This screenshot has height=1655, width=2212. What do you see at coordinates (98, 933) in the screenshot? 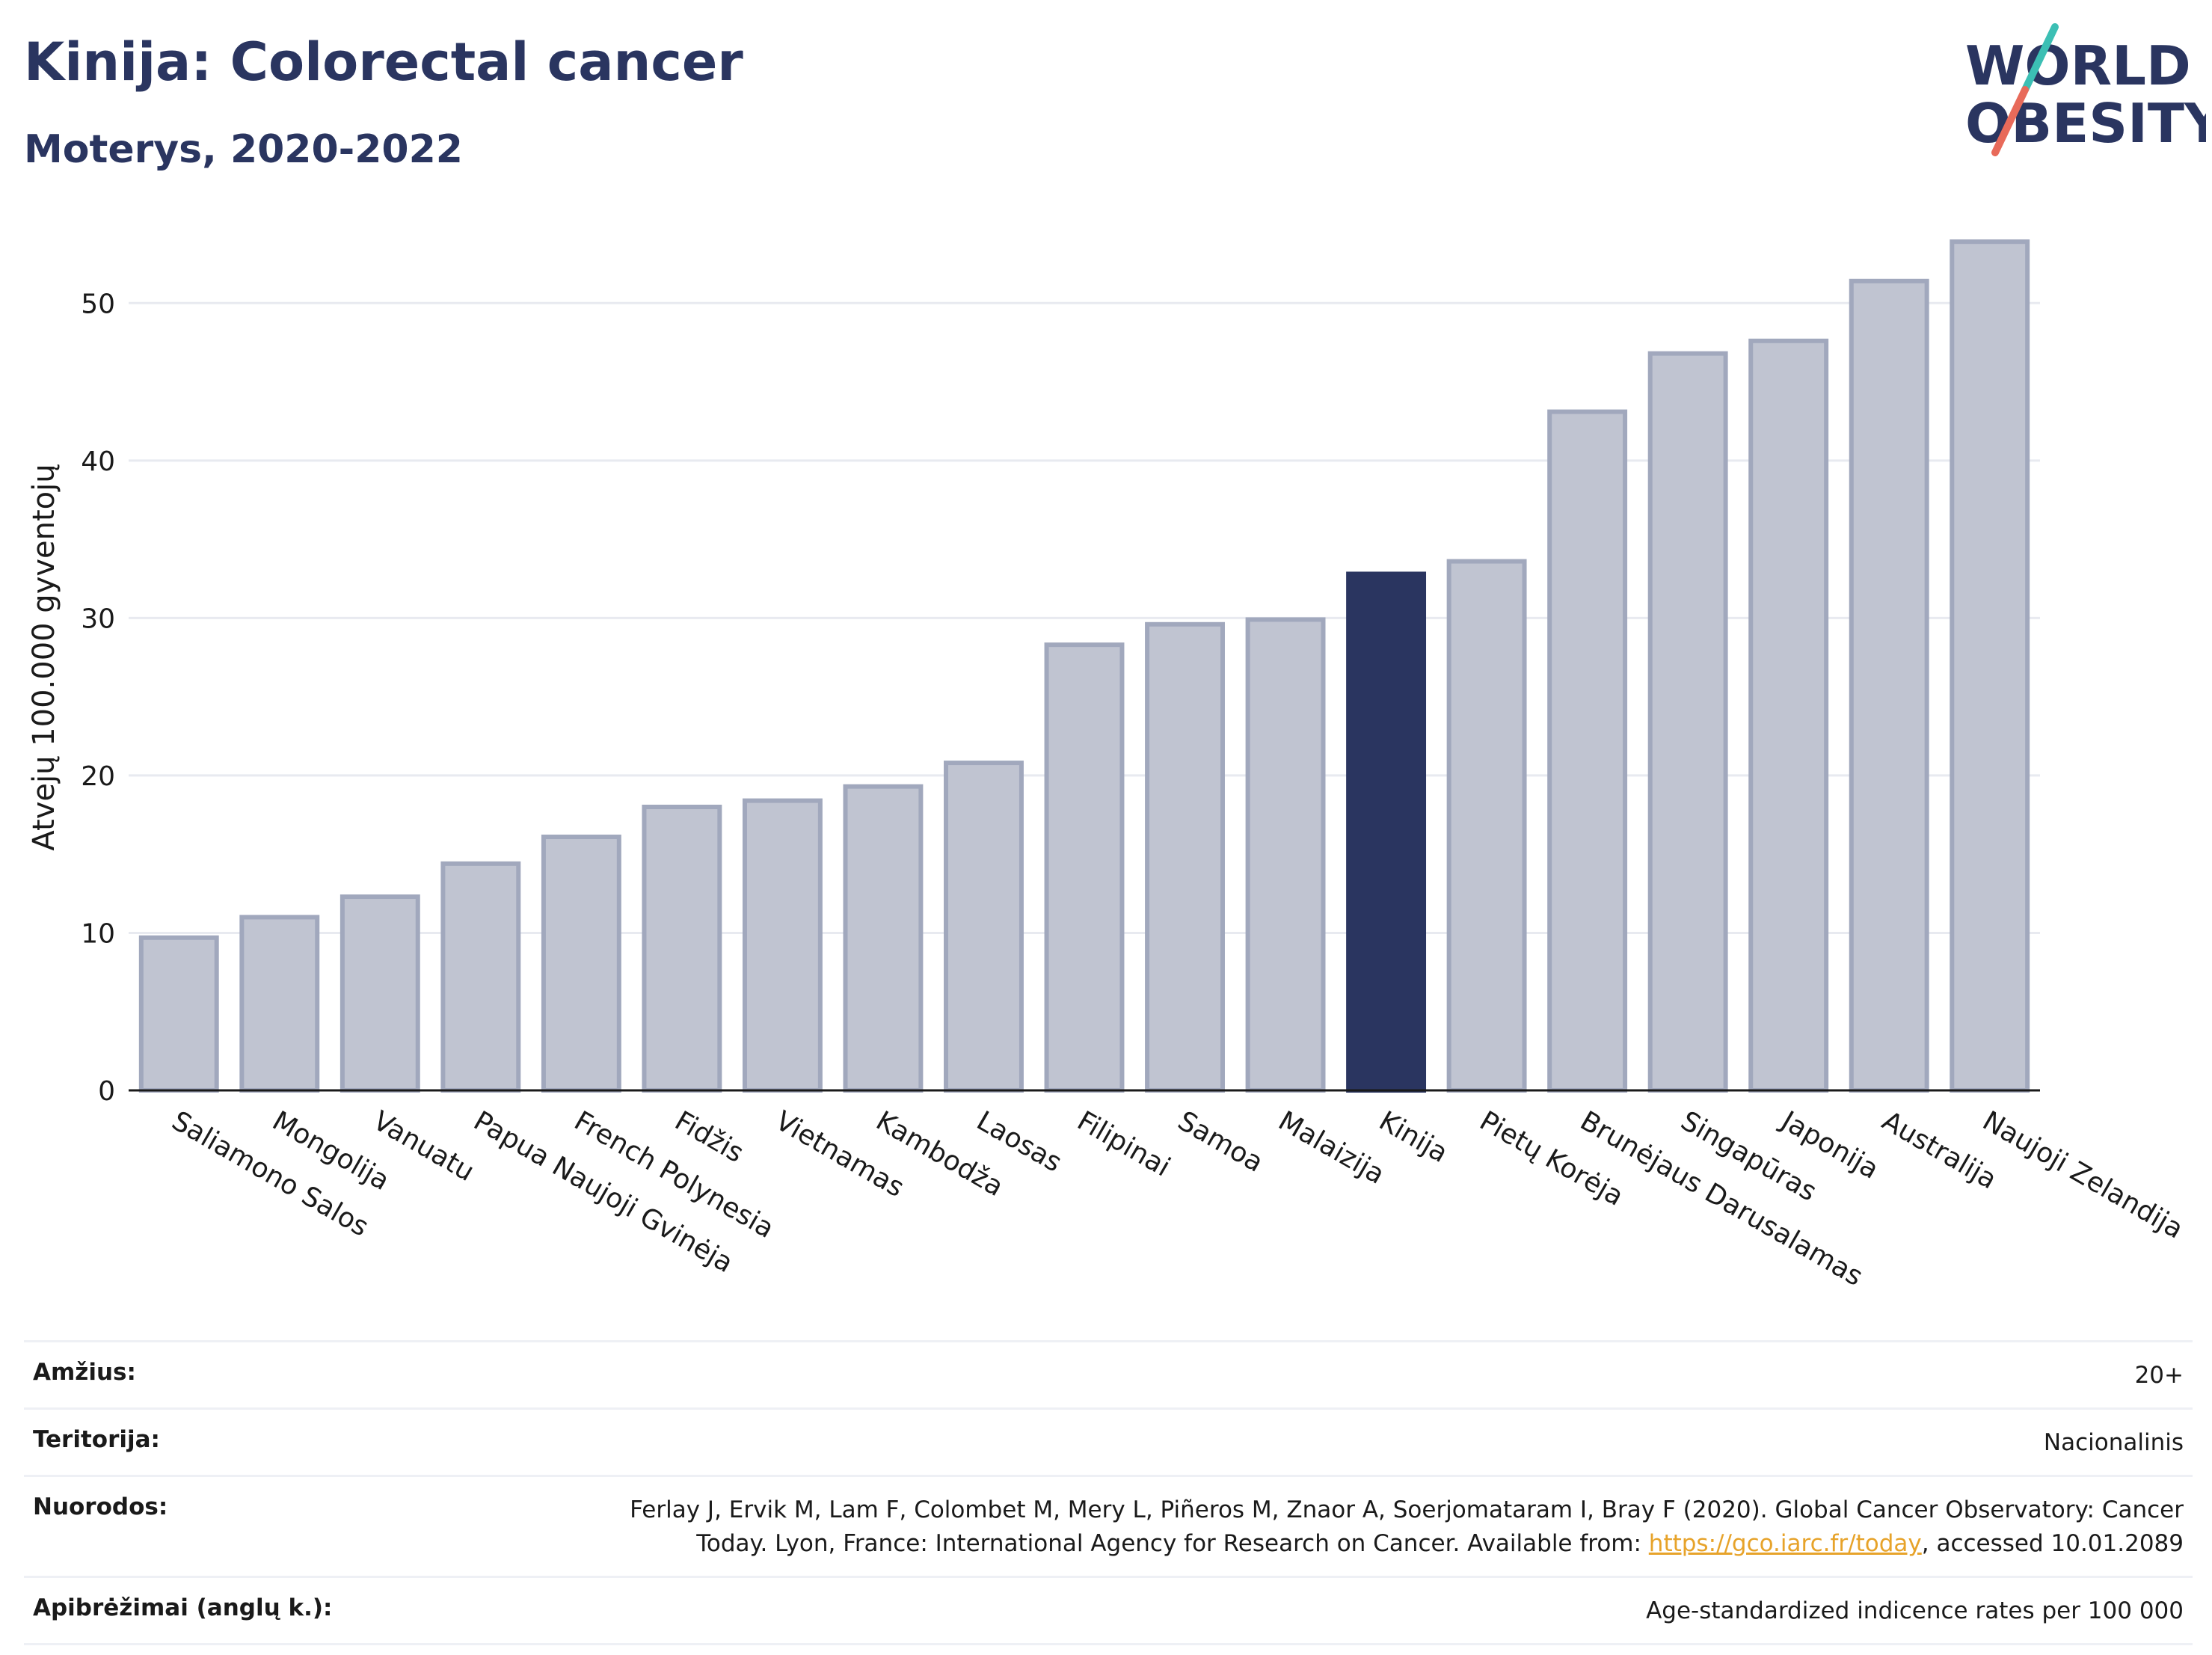
I see `y-tick-label: 10` at bounding box center [98, 933].